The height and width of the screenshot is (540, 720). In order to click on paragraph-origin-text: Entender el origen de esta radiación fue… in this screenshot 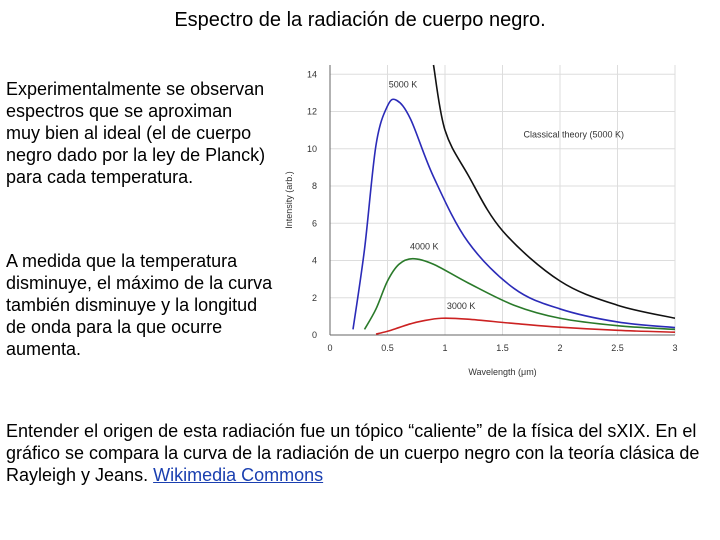, I will do `click(353, 453)`.